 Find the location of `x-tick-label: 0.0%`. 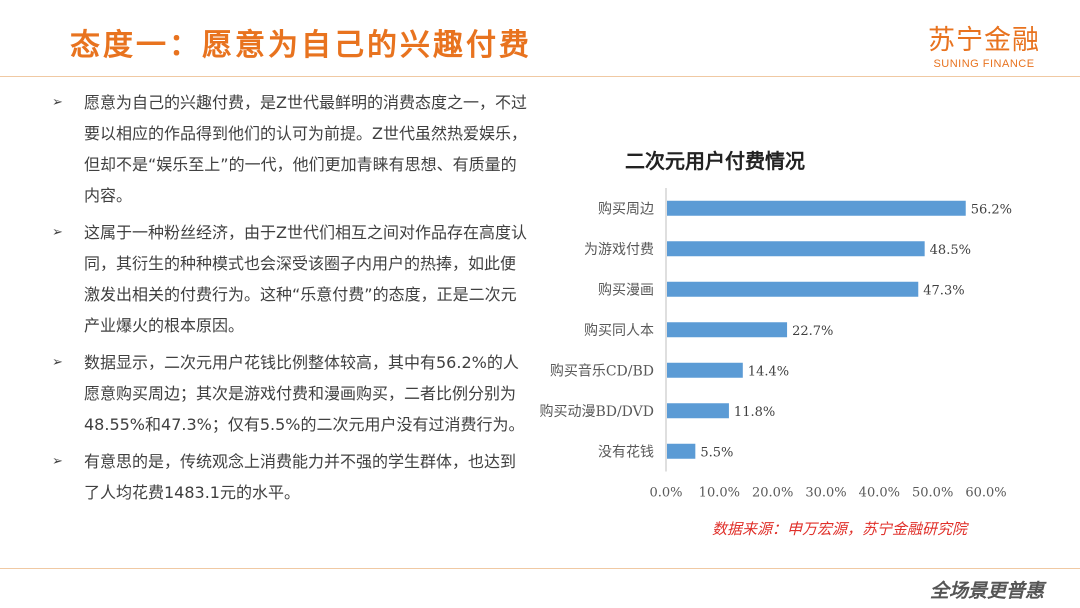

x-tick-label: 0.0% is located at coordinates (665, 493).